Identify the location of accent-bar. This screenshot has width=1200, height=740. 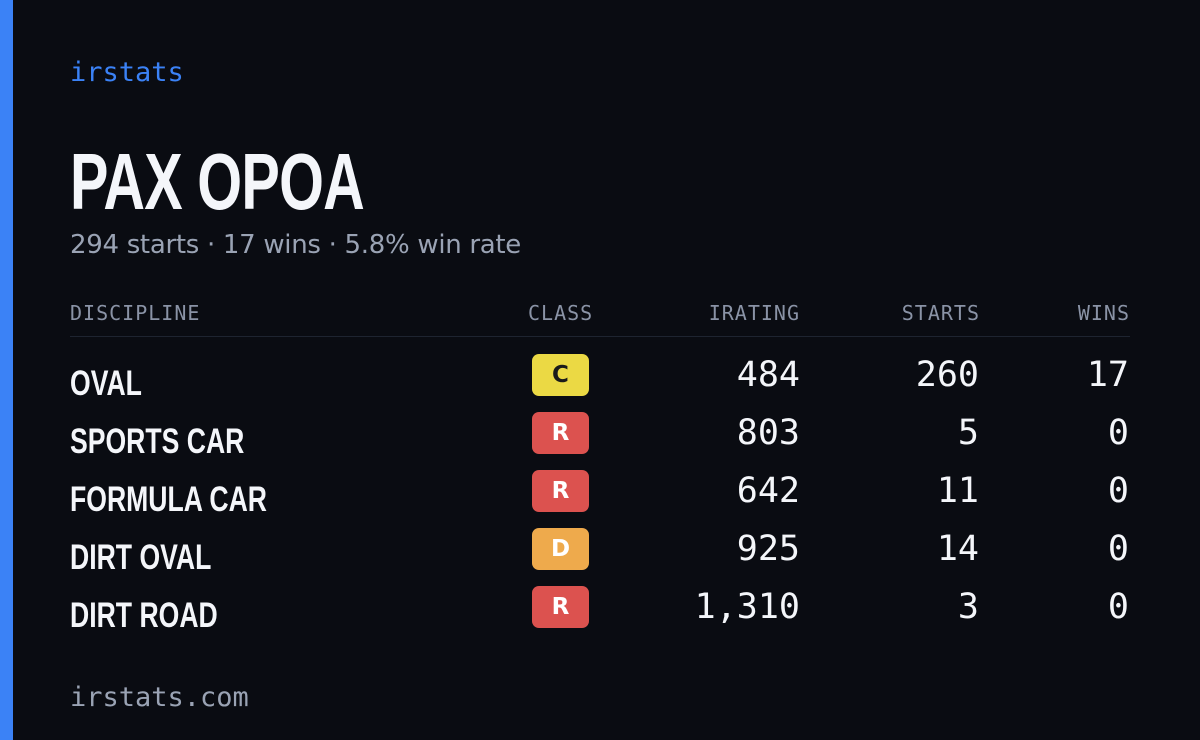
(6, 370).